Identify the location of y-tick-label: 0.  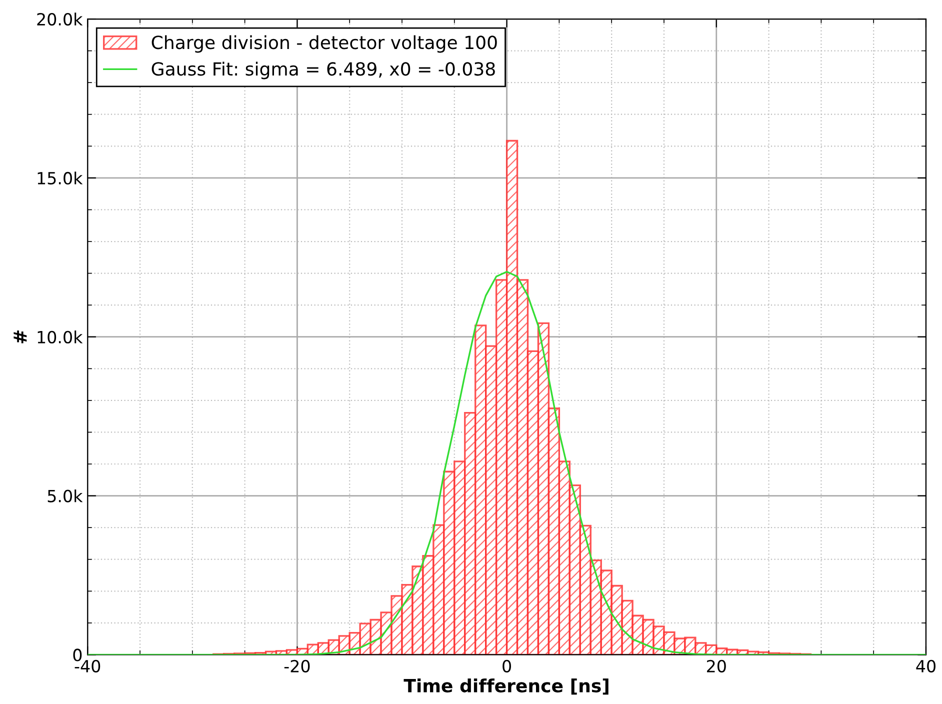
(77, 655).